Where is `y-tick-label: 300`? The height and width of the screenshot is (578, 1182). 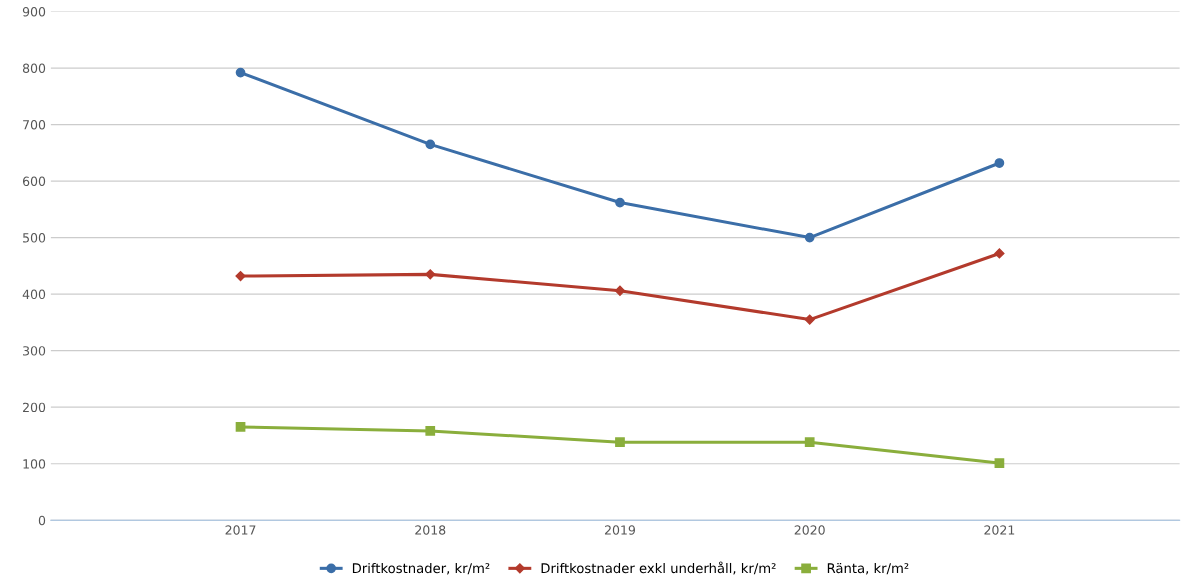 y-tick-label: 300 is located at coordinates (34, 351).